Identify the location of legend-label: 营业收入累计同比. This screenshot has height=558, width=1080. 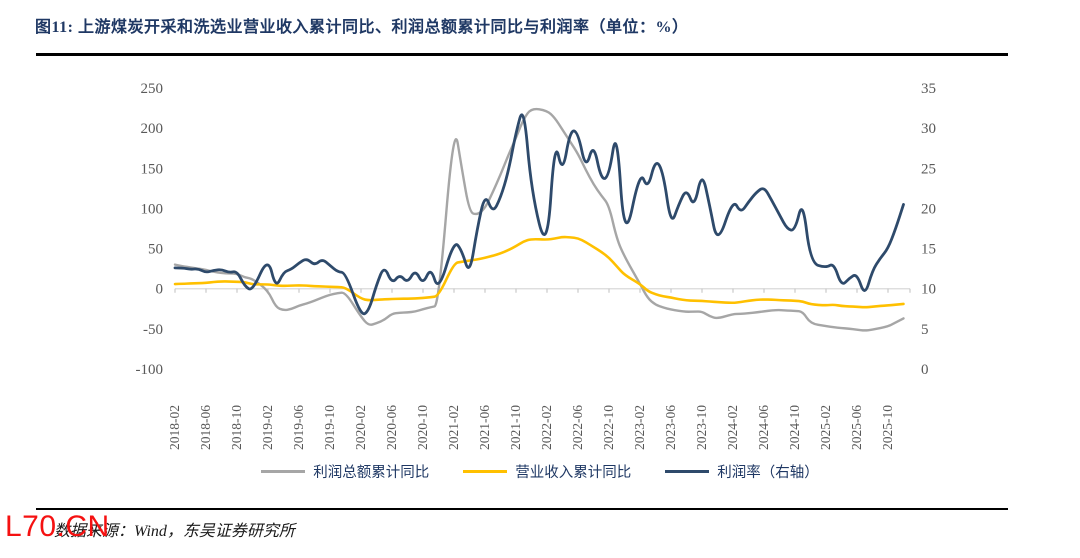
(573, 473).